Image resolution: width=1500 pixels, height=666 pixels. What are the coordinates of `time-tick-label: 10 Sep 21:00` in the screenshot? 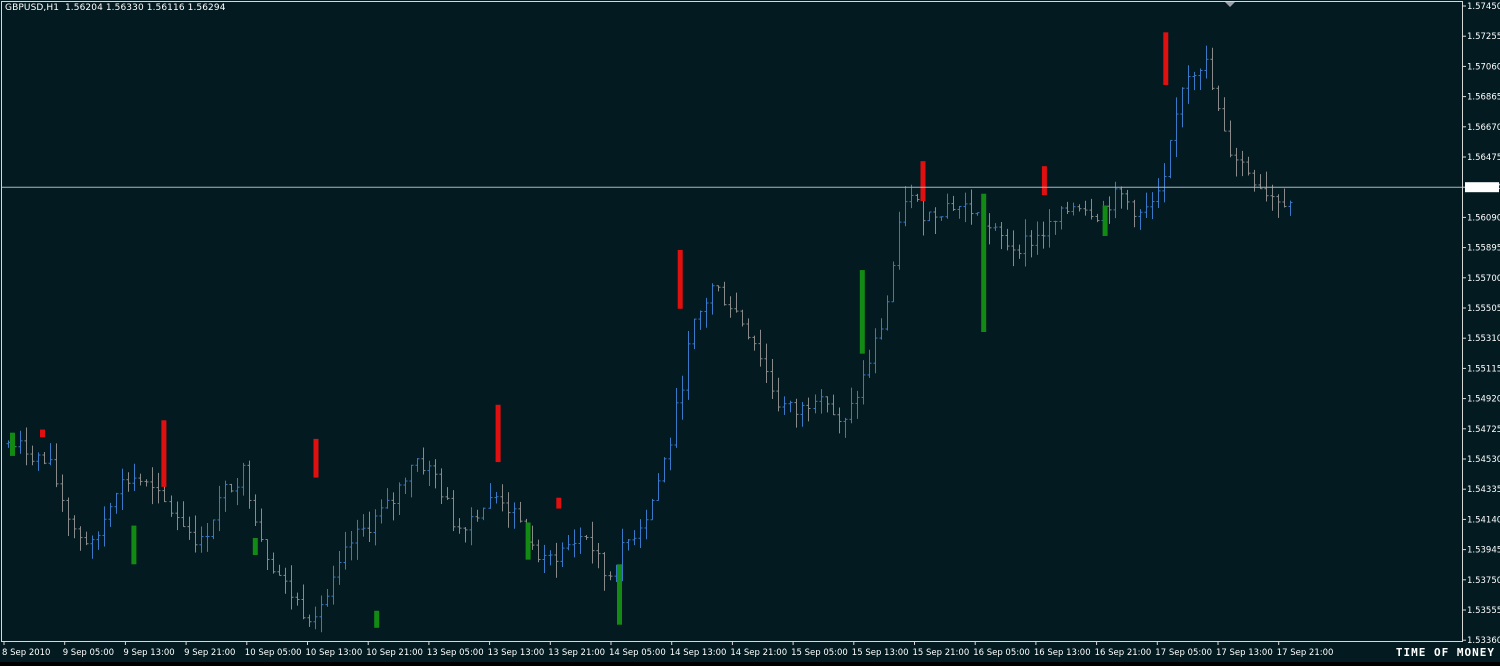 It's located at (394, 653).